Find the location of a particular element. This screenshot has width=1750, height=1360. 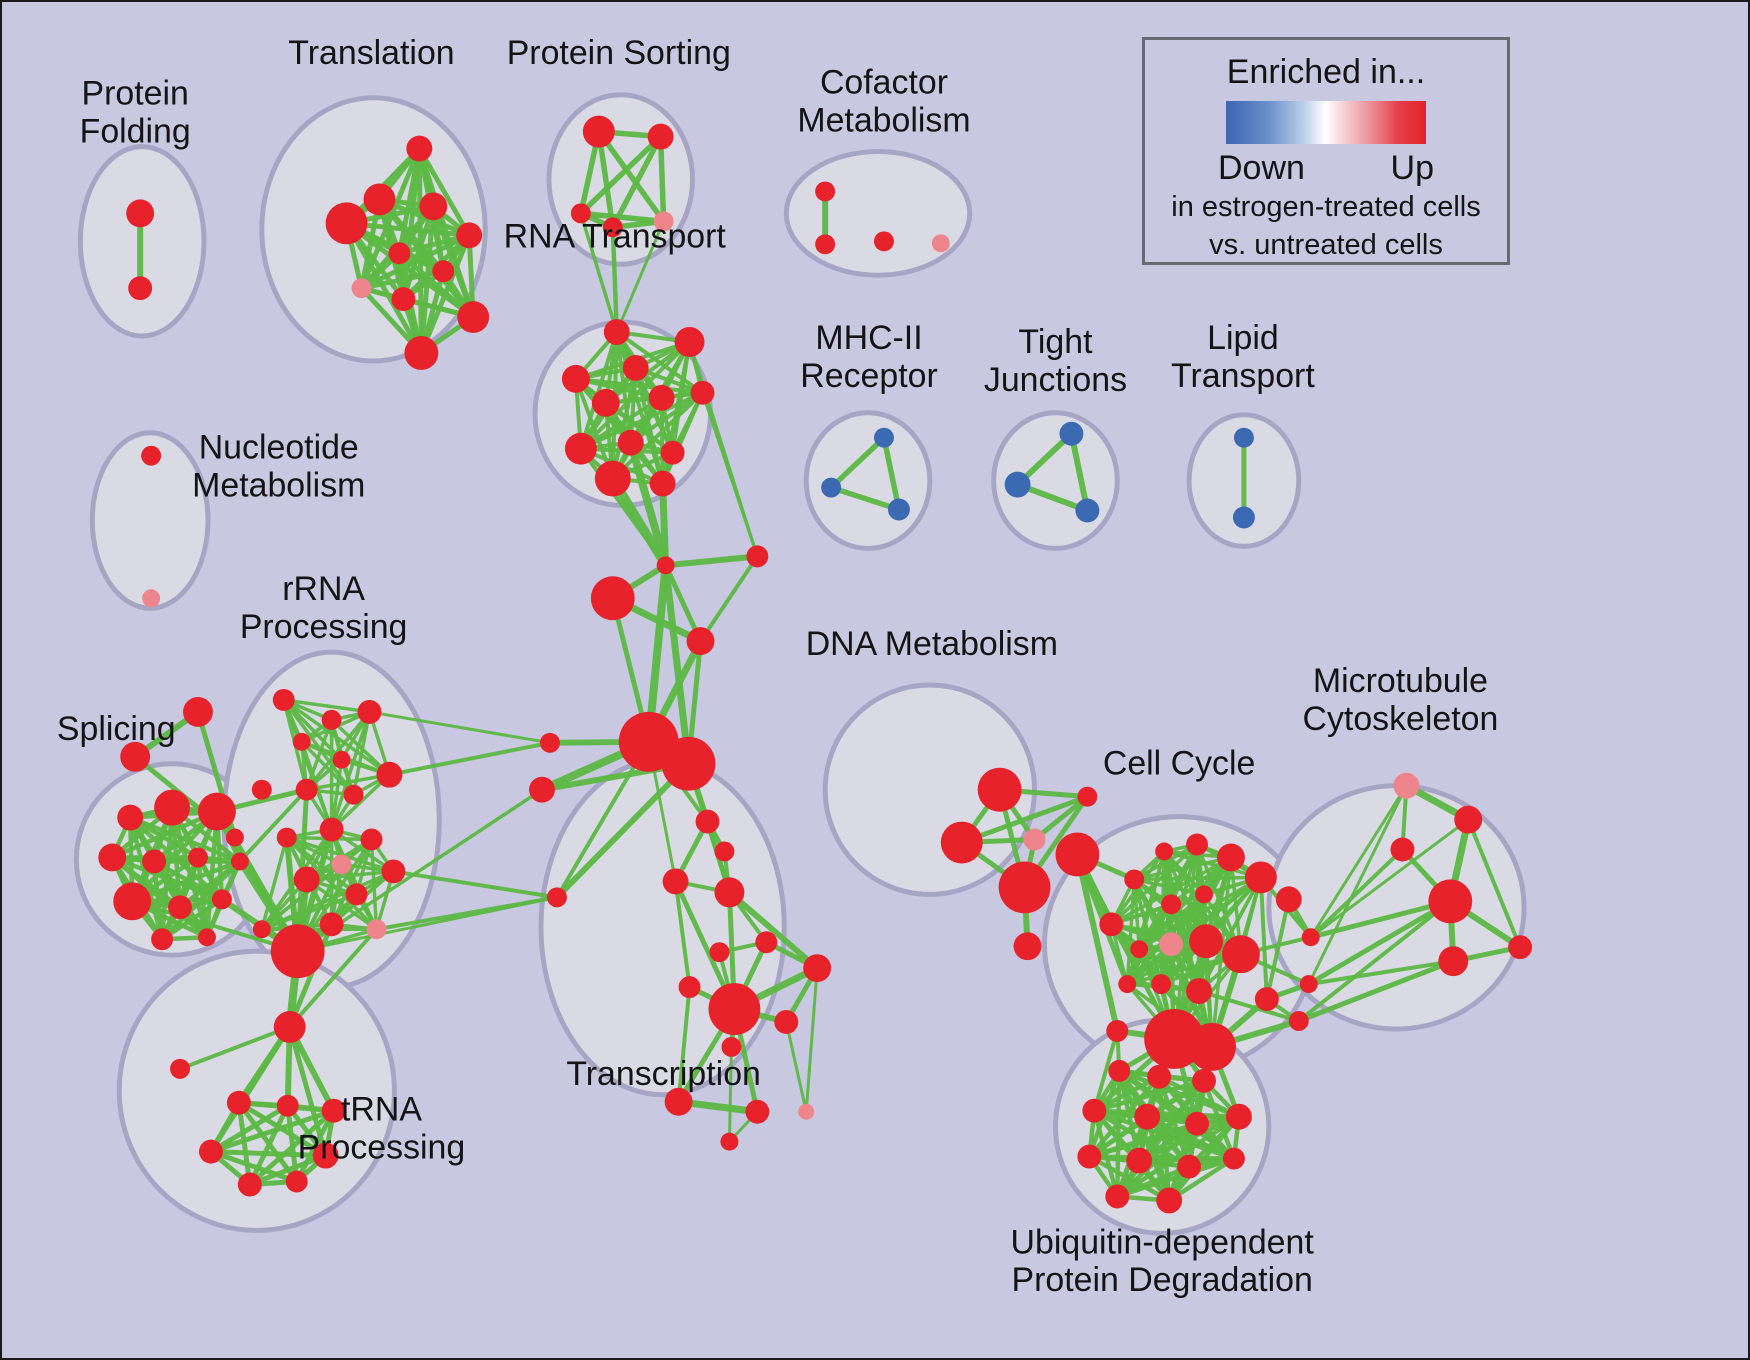

cluster-label-lipid-transport: Transport is located at coordinates (1243, 376).